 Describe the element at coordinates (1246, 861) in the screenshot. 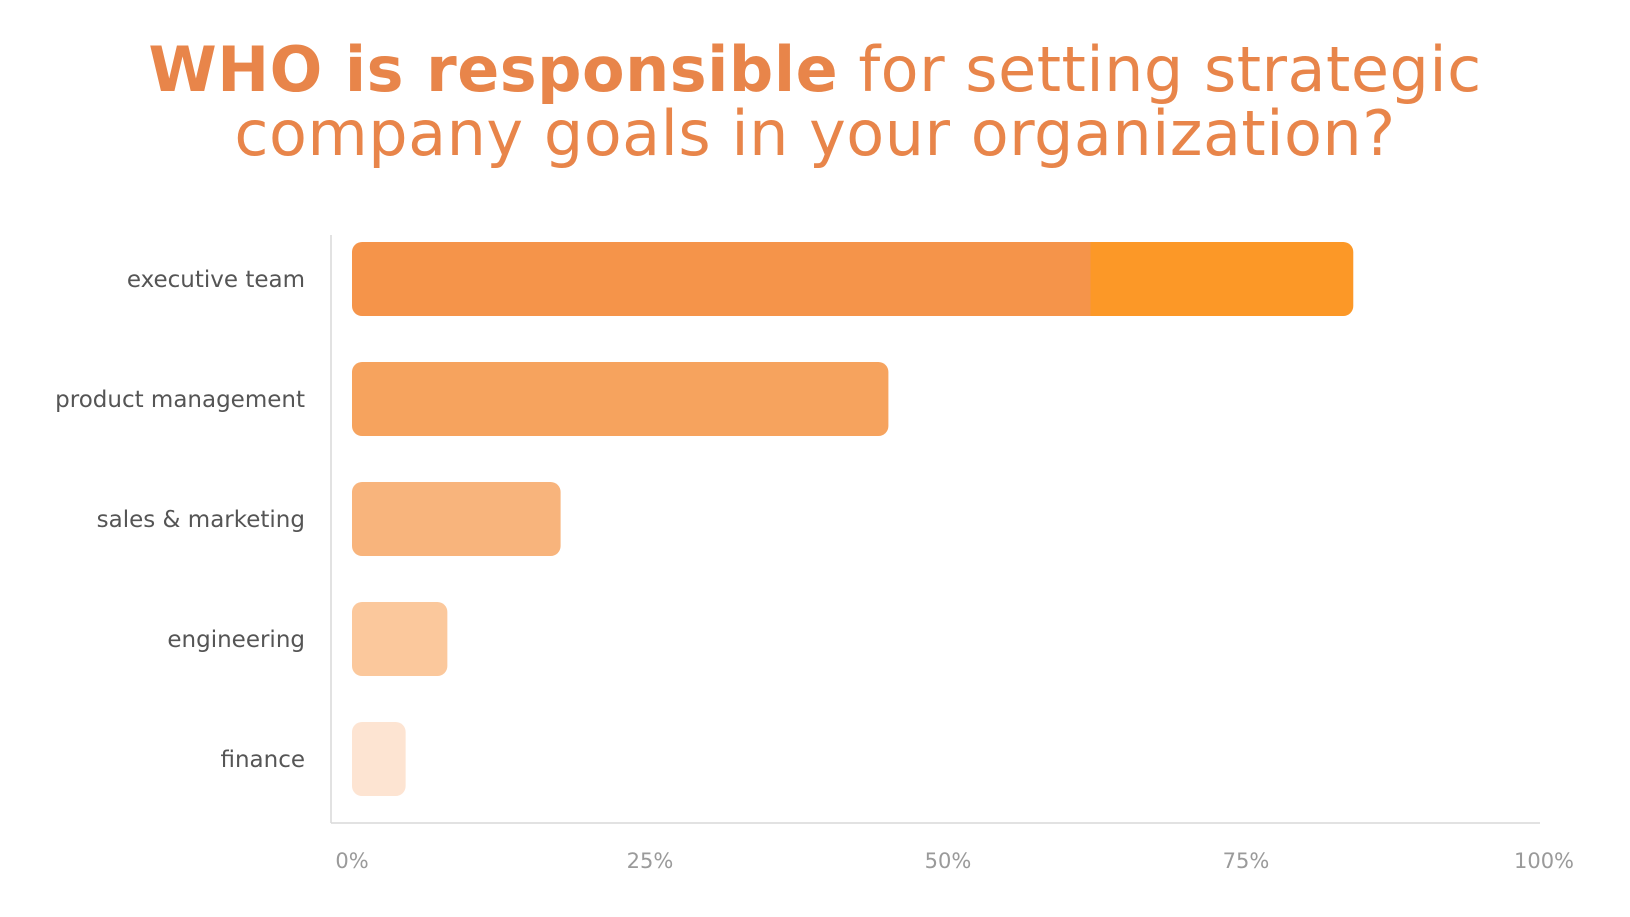

I see `x-tick-label: 75%` at that location.